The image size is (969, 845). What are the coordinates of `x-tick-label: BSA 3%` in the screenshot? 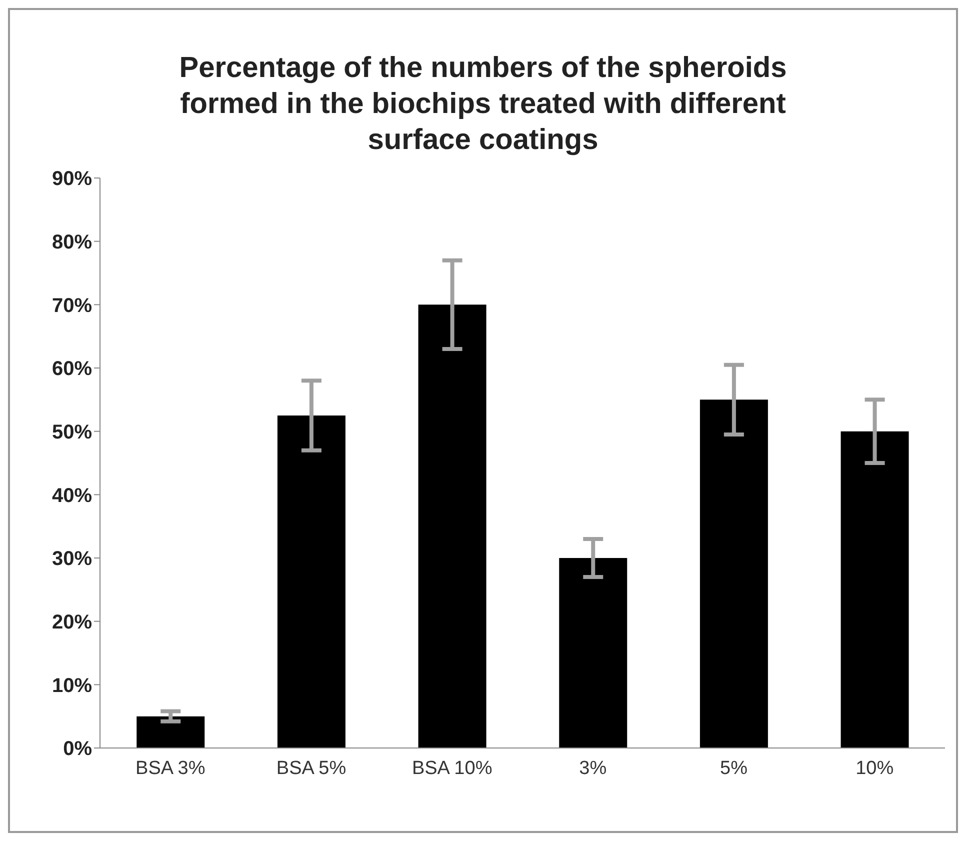 It's located at (171, 768).